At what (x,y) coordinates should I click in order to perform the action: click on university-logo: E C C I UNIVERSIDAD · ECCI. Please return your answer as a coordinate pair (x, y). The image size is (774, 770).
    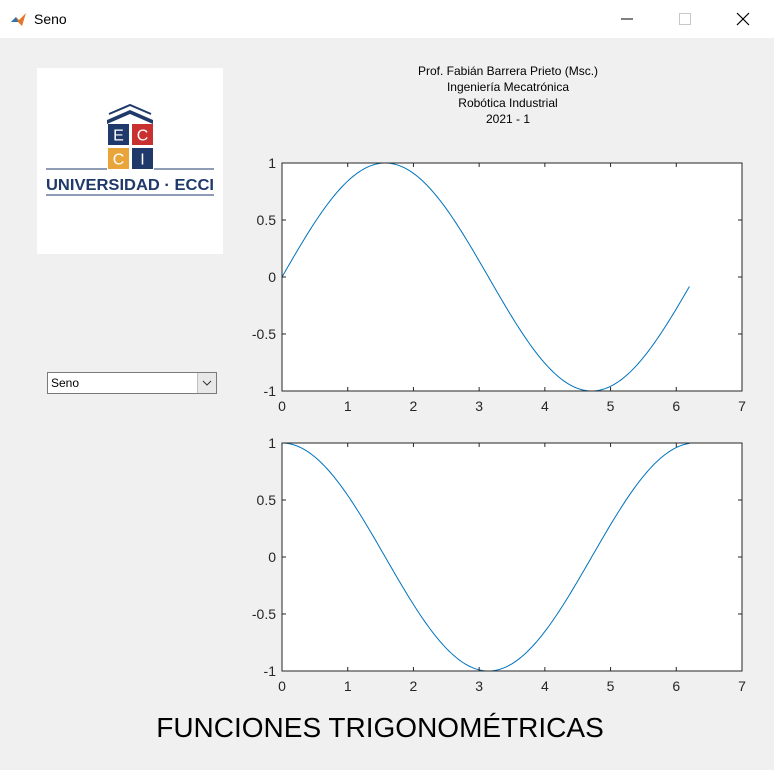
    Looking at the image, I should click on (130, 161).